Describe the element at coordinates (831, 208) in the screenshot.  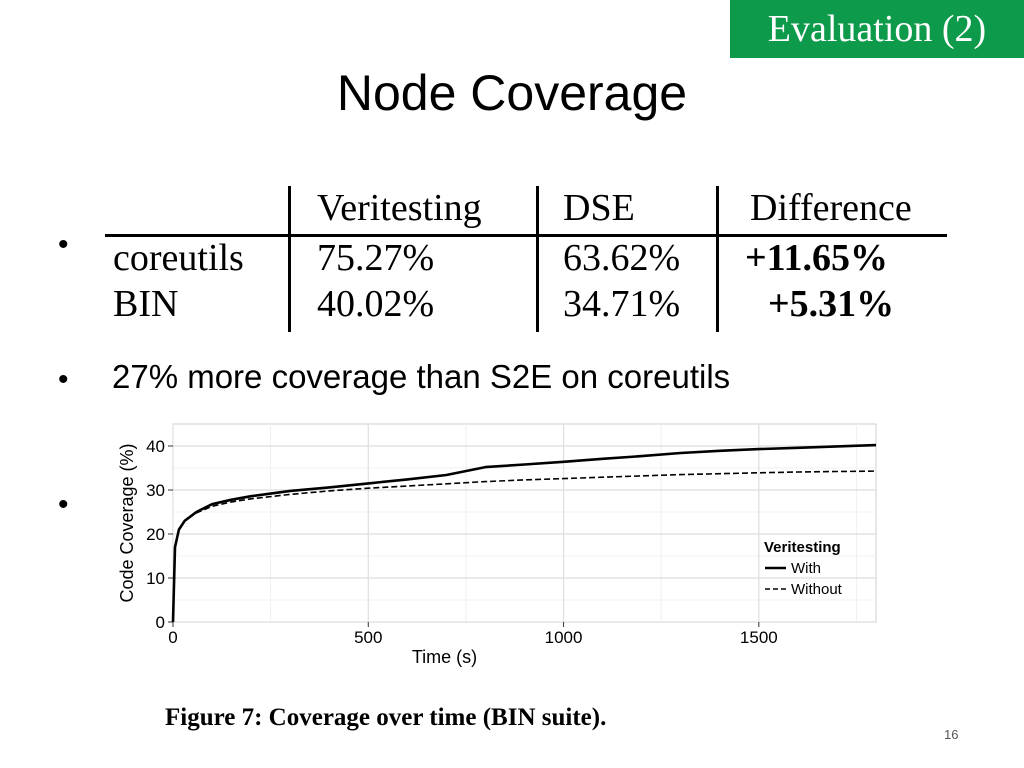
I see `table-header-difference: Difference` at that location.